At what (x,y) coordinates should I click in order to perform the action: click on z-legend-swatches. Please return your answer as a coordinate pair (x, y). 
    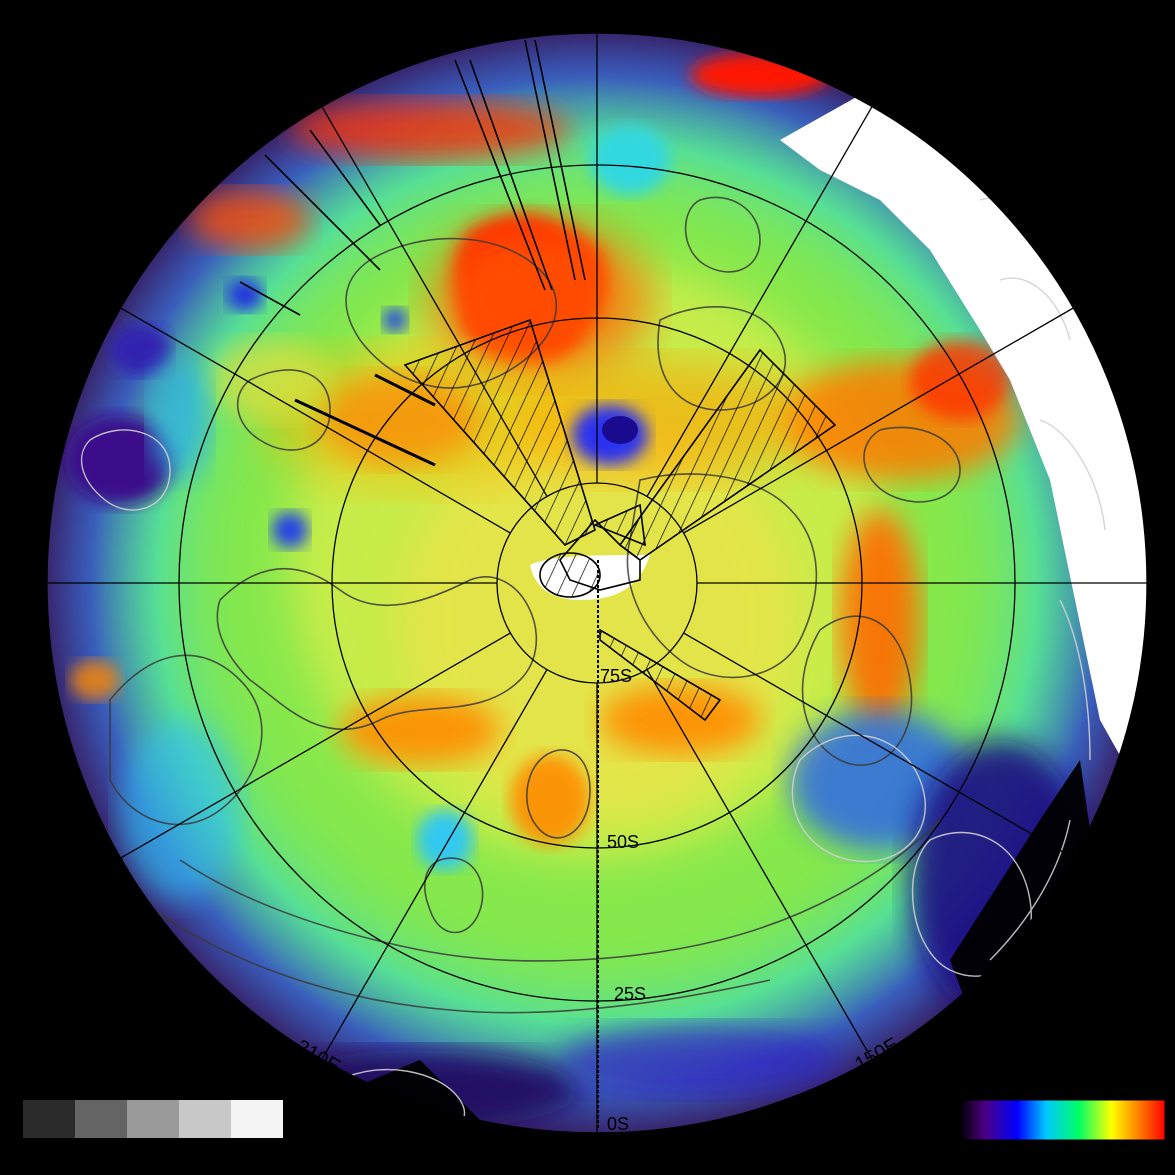
    Looking at the image, I should click on (153, 1119).